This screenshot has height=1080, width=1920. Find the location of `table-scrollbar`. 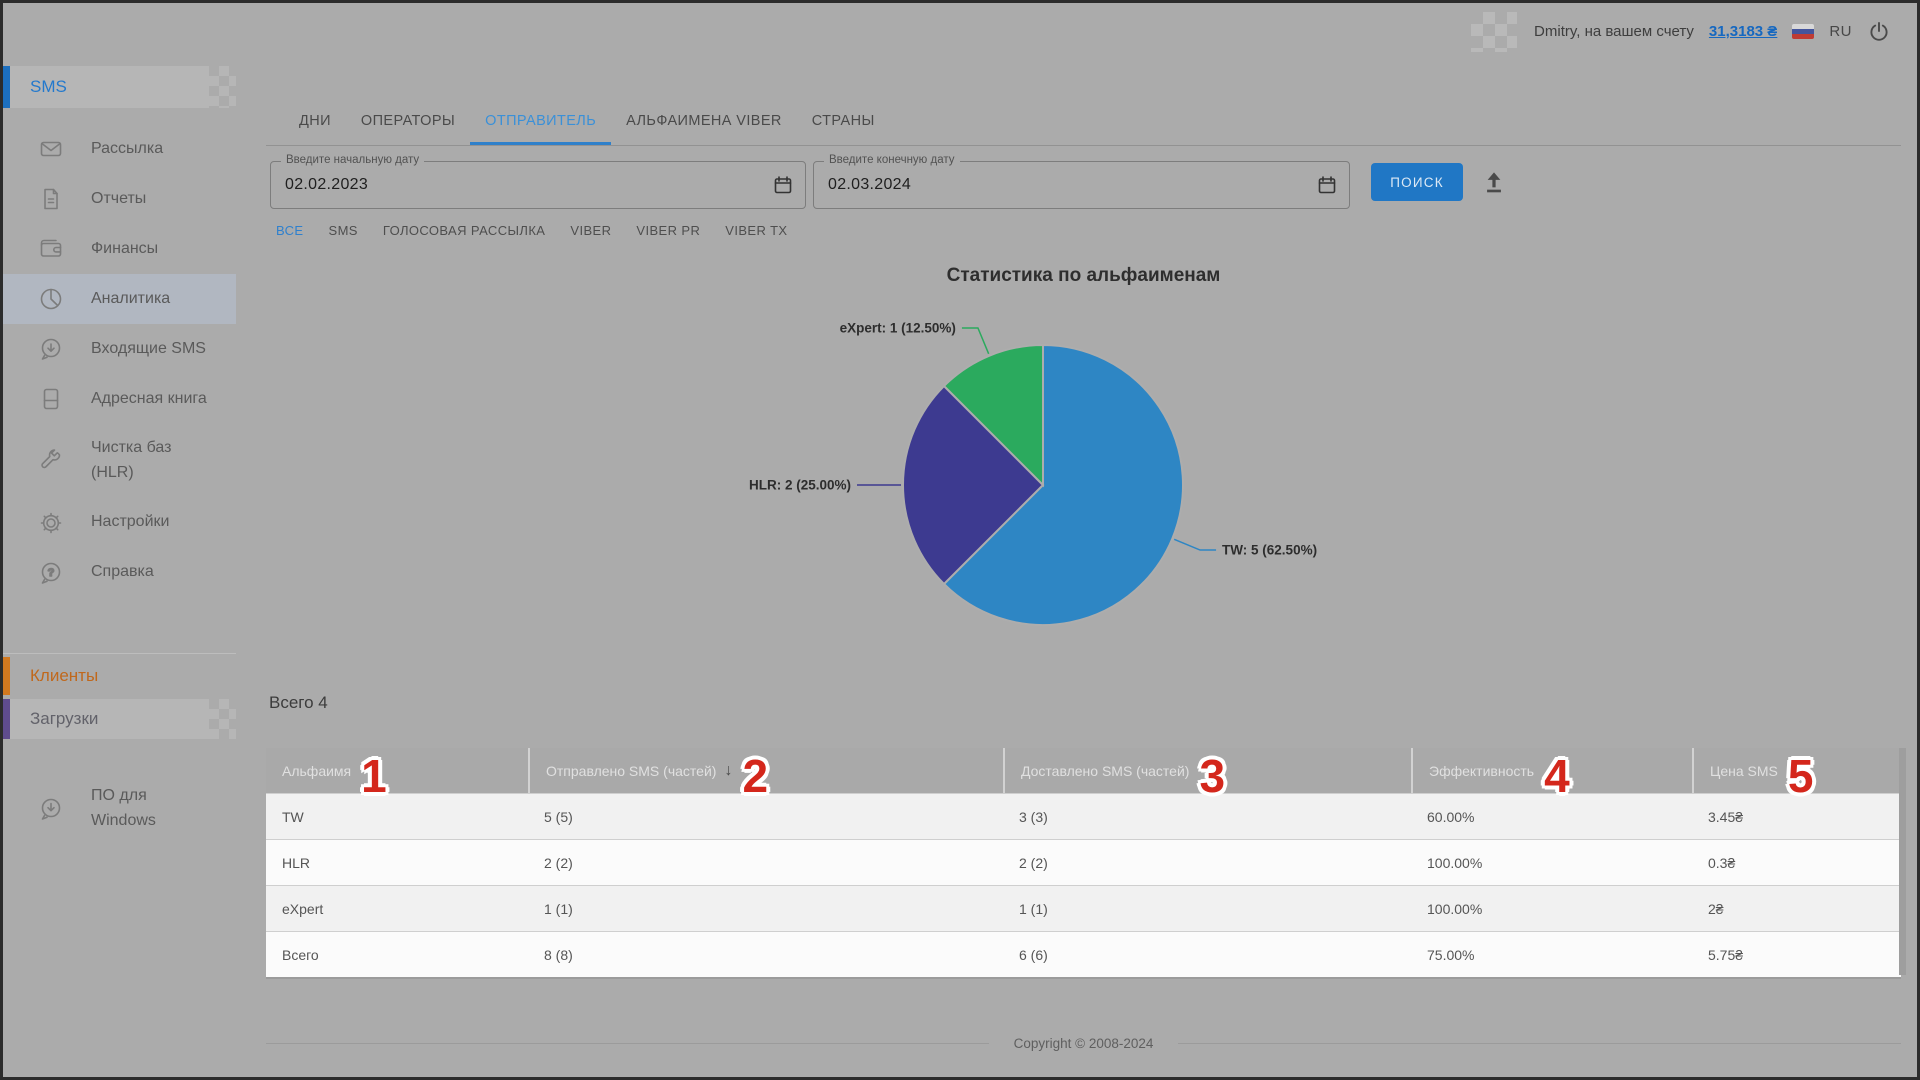

table-scrollbar is located at coordinates (1902, 861).